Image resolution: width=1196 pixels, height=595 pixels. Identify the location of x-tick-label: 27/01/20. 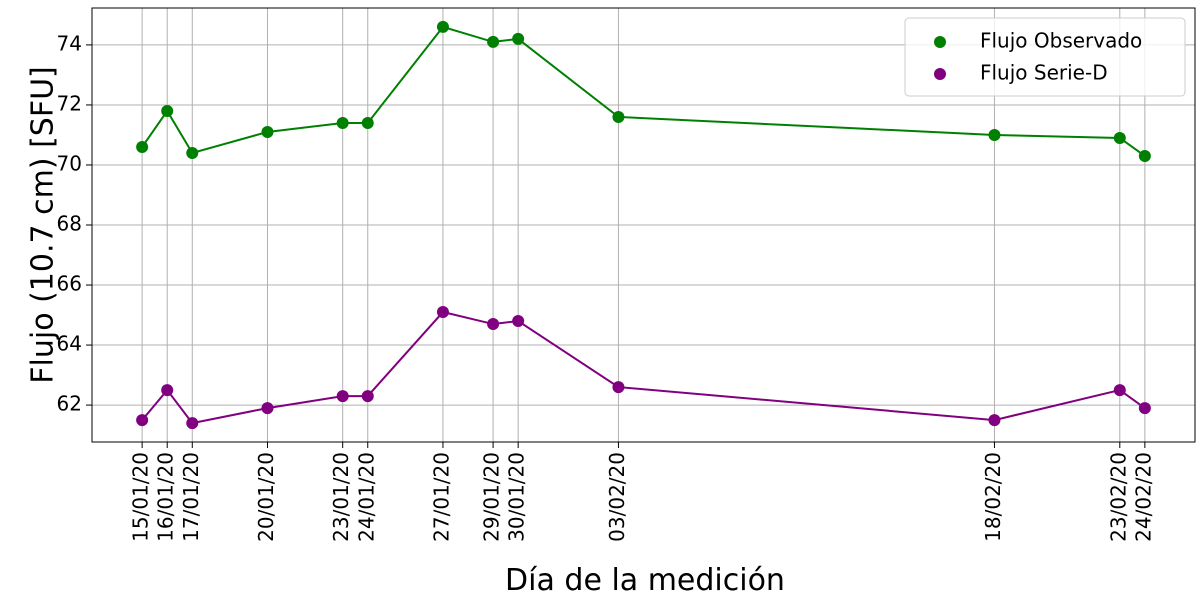
(441, 497).